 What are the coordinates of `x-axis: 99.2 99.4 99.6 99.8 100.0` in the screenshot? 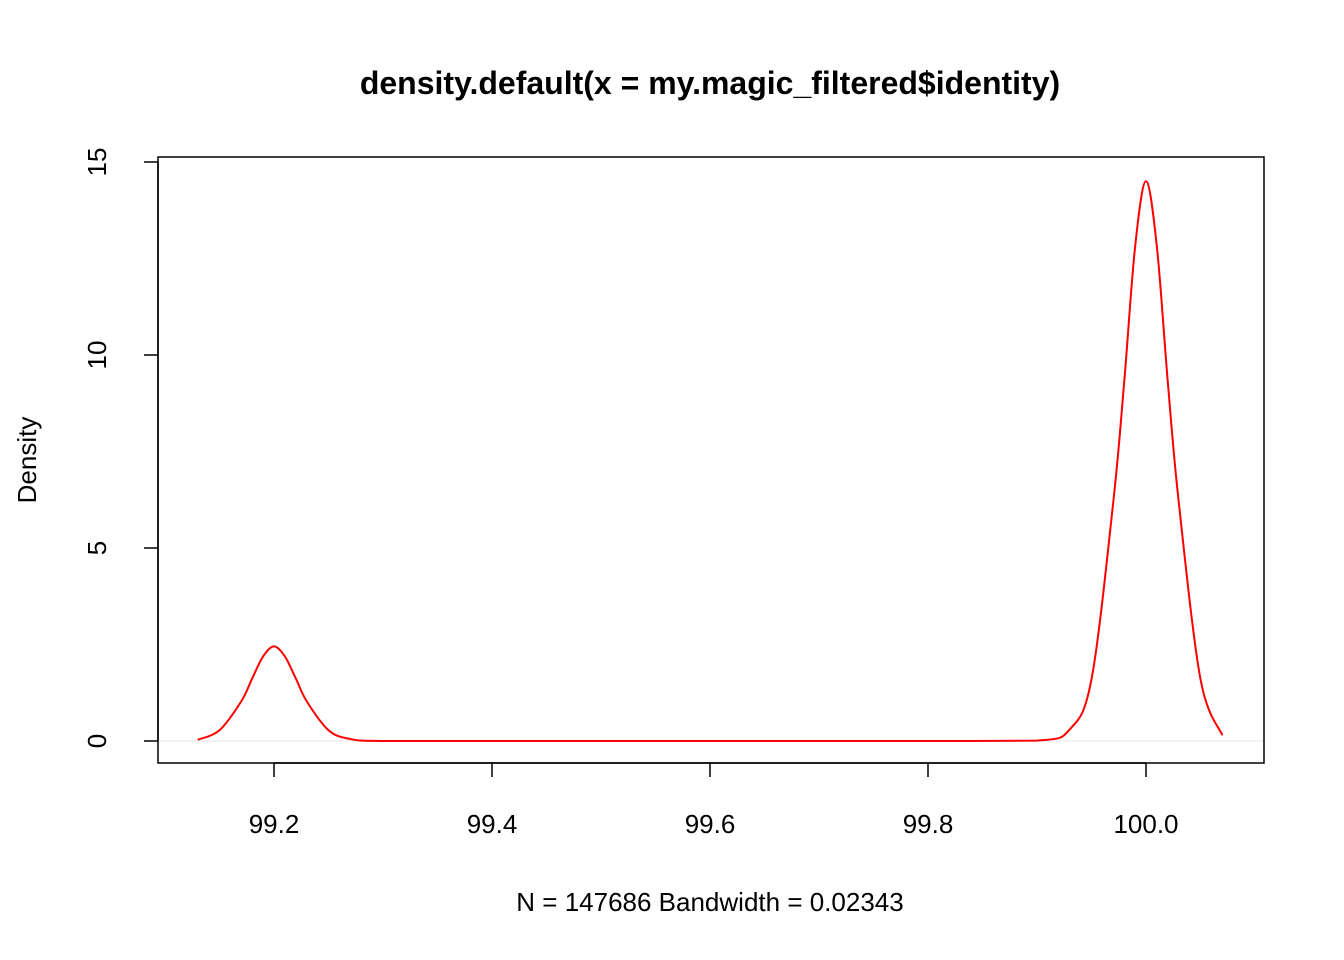 It's located at (714, 800).